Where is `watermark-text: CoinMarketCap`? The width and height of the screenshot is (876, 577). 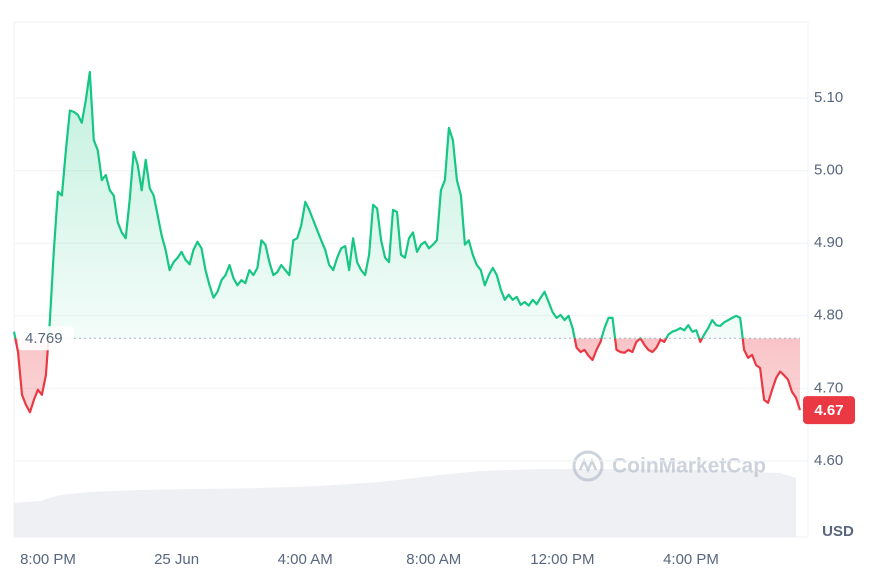
watermark-text: CoinMarketCap is located at coordinates (689, 466).